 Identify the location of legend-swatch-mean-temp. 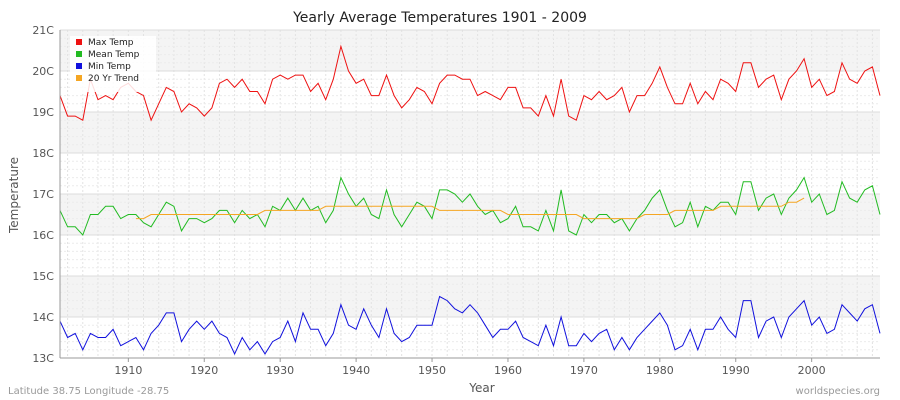
(79, 54).